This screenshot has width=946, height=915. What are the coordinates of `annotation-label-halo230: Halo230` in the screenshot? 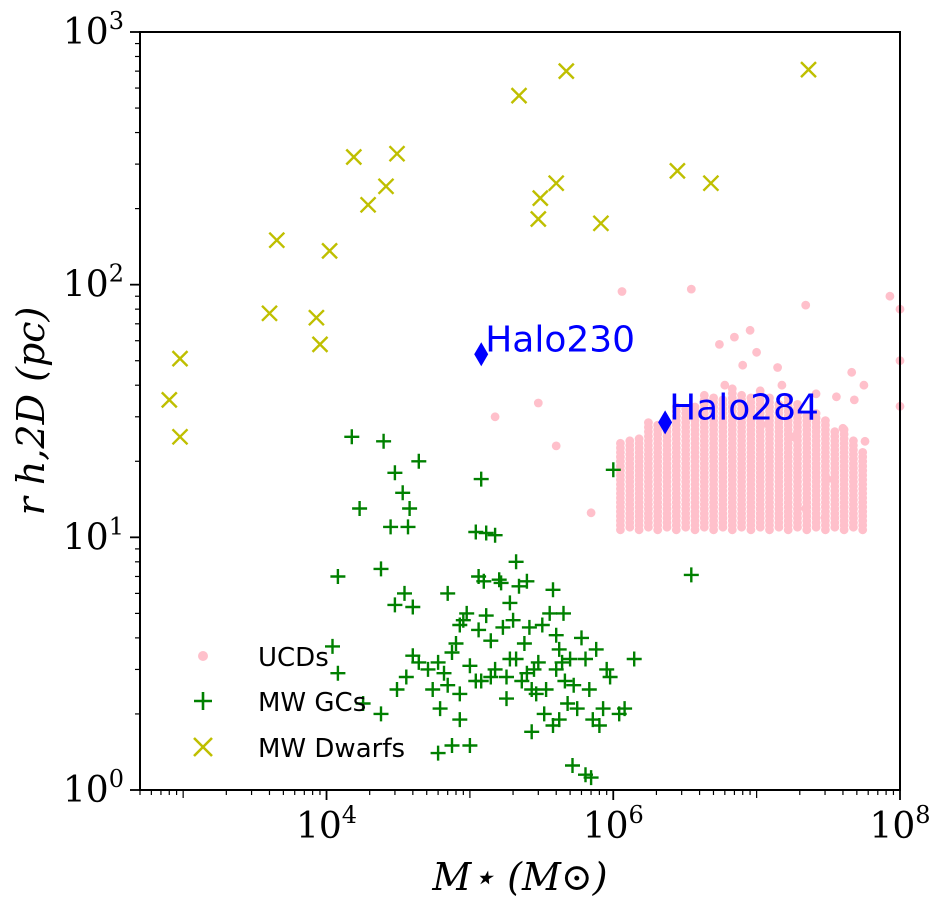 It's located at (560, 339).